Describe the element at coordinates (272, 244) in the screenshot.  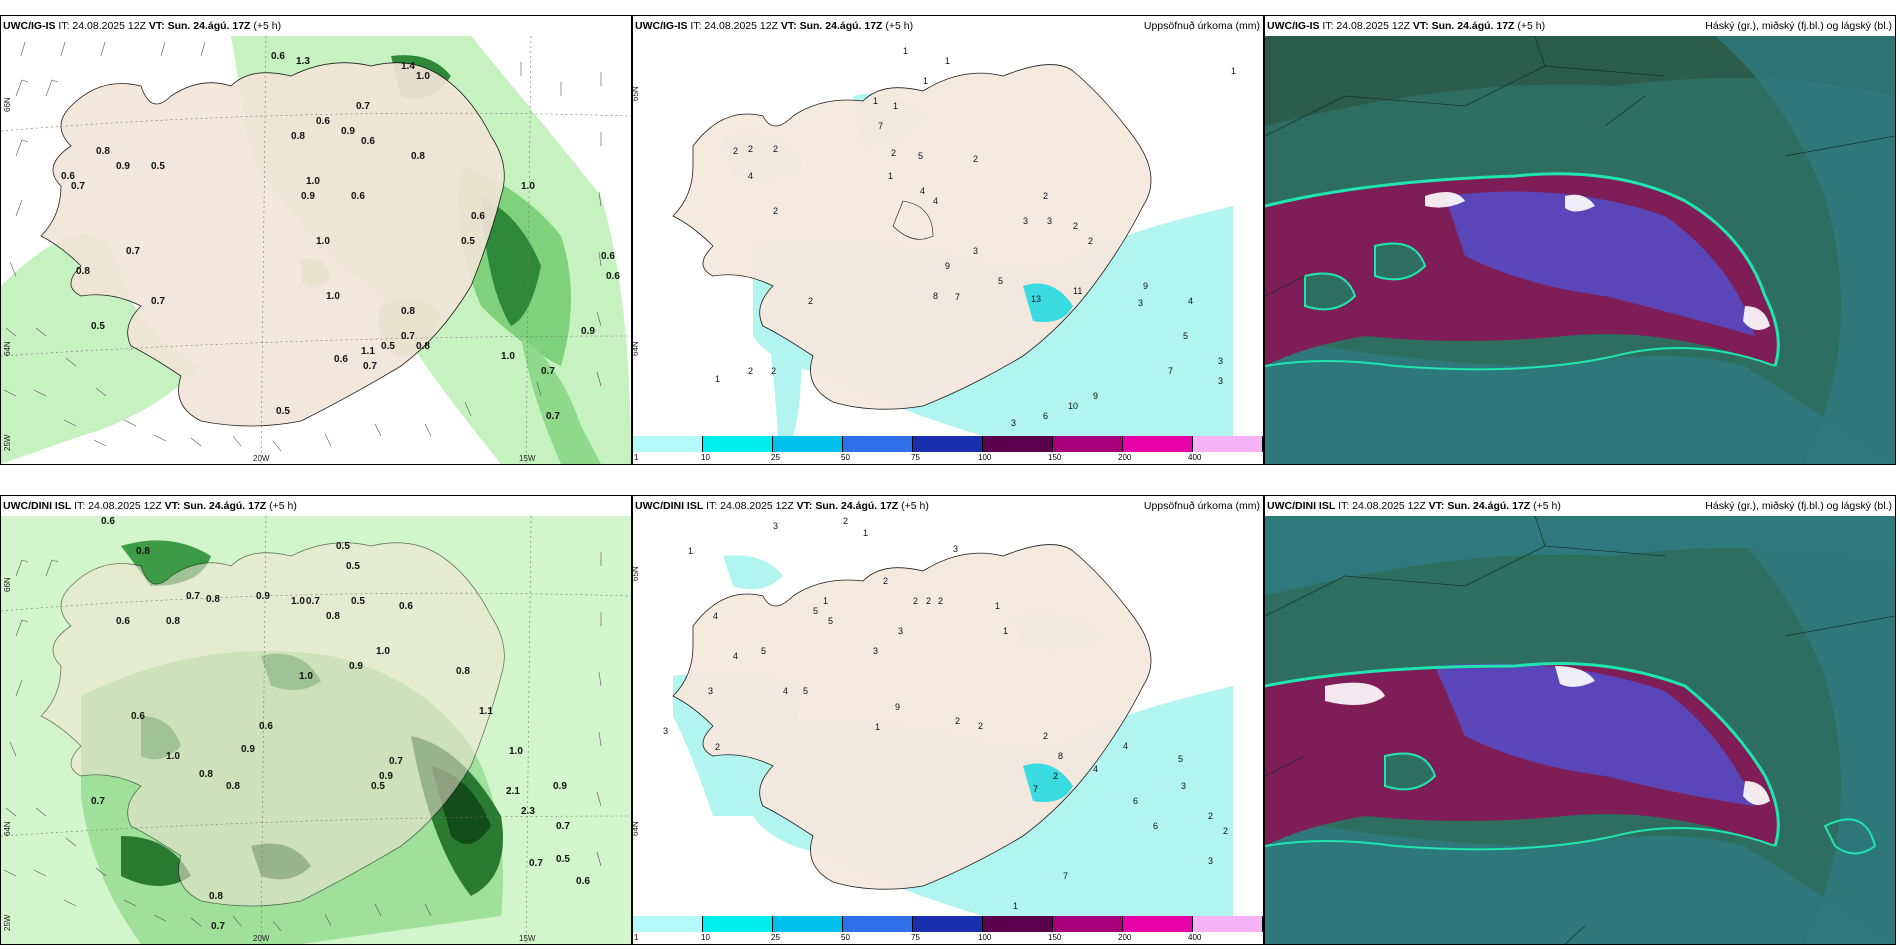
I see `iceland-land` at that location.